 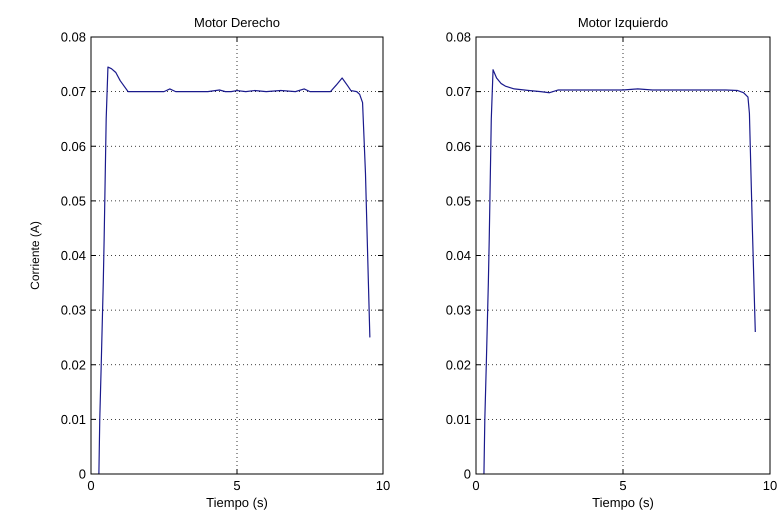 What do you see at coordinates (623, 22) in the screenshot?
I see `chart-title: Motor Izquierdo` at bounding box center [623, 22].